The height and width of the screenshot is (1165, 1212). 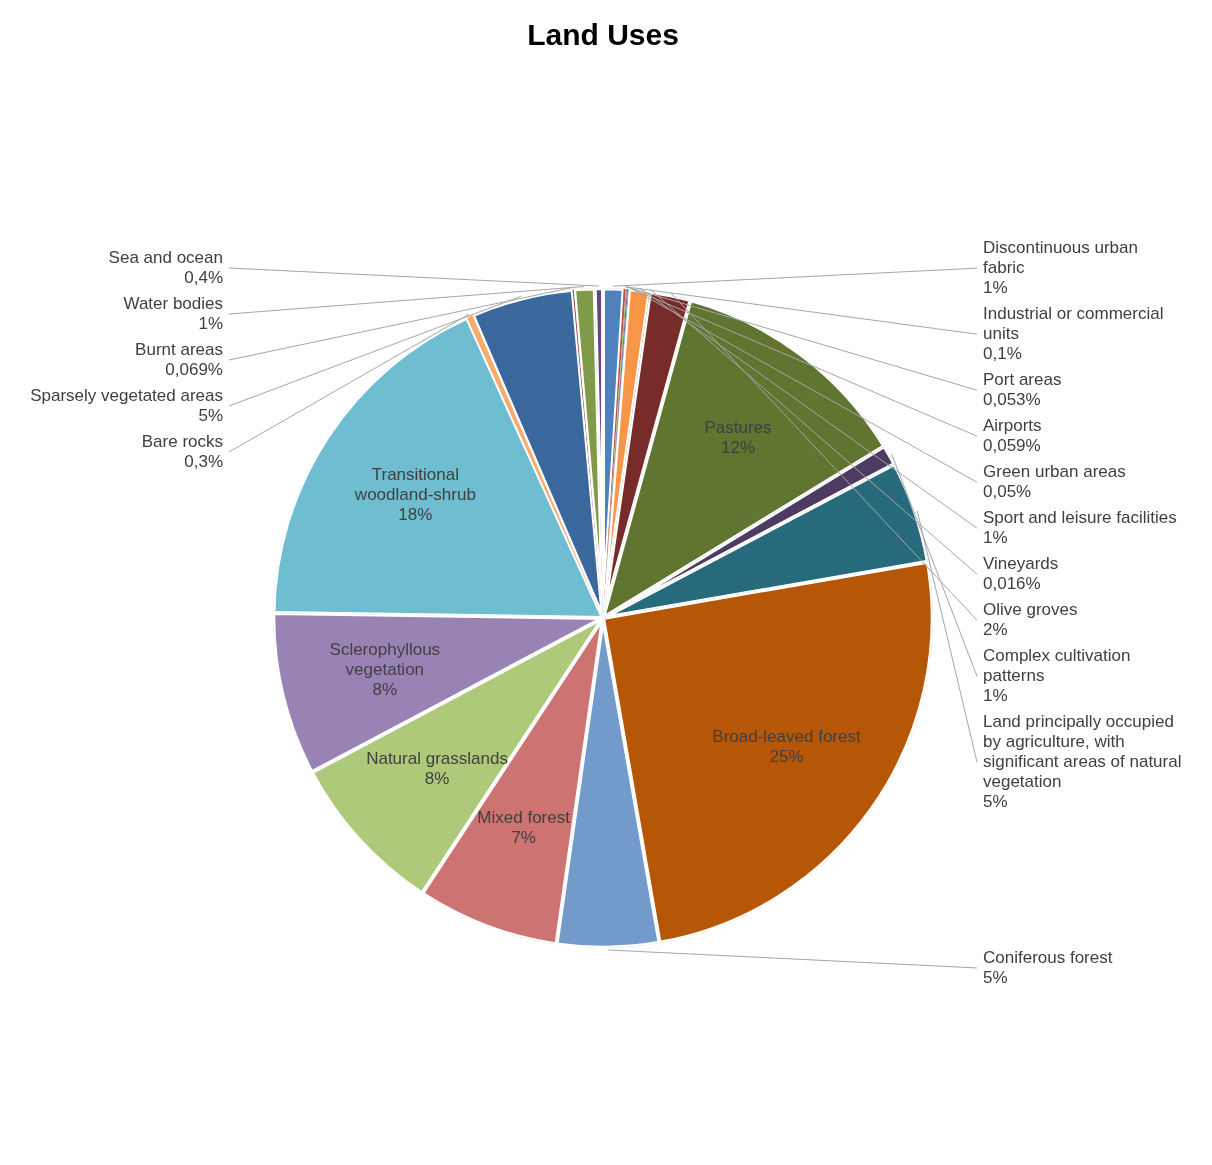 What do you see at coordinates (786, 736) in the screenshot?
I see `slice-label: Broad-leaved forest` at bounding box center [786, 736].